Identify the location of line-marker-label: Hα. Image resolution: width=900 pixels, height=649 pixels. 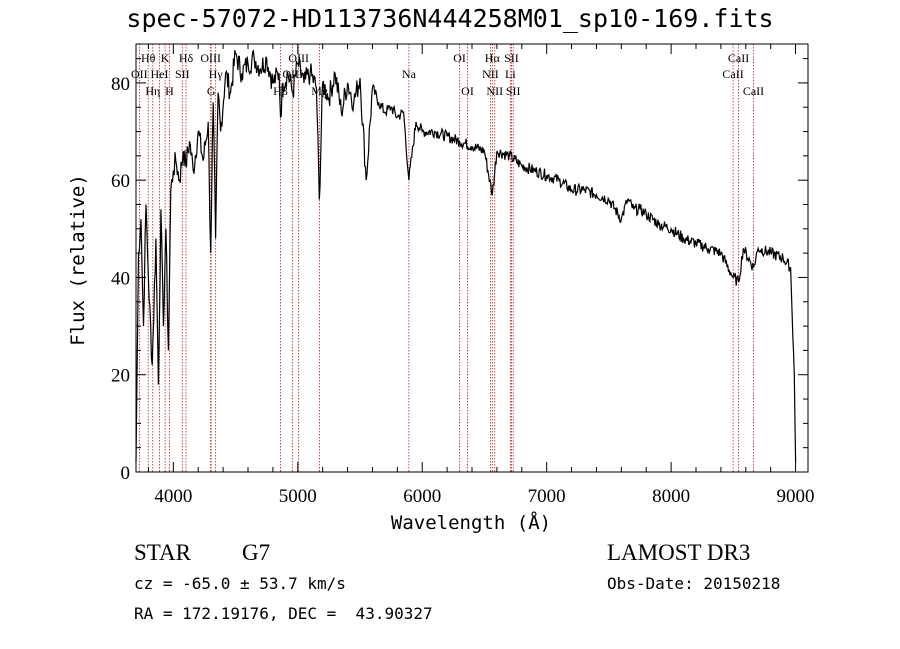
(493, 58).